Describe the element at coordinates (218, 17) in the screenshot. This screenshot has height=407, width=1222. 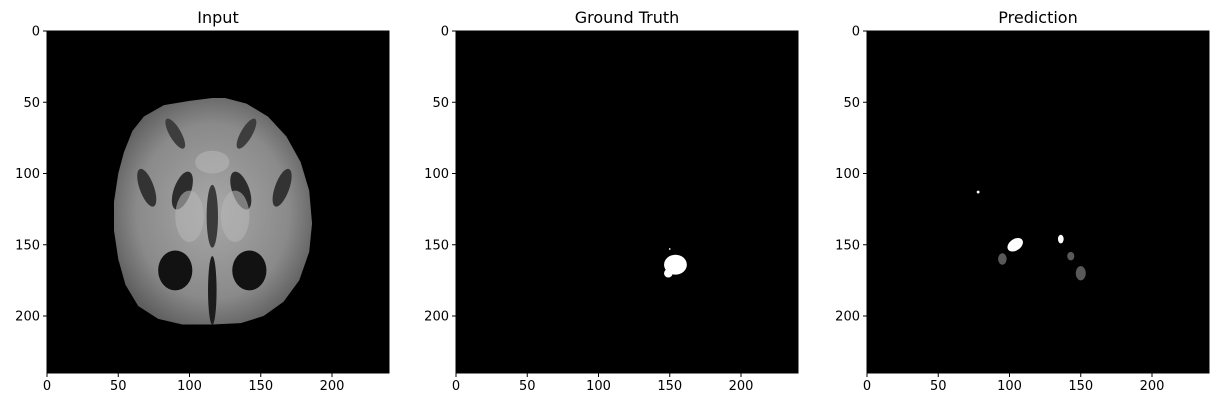
I see `input-title: Input` at that location.